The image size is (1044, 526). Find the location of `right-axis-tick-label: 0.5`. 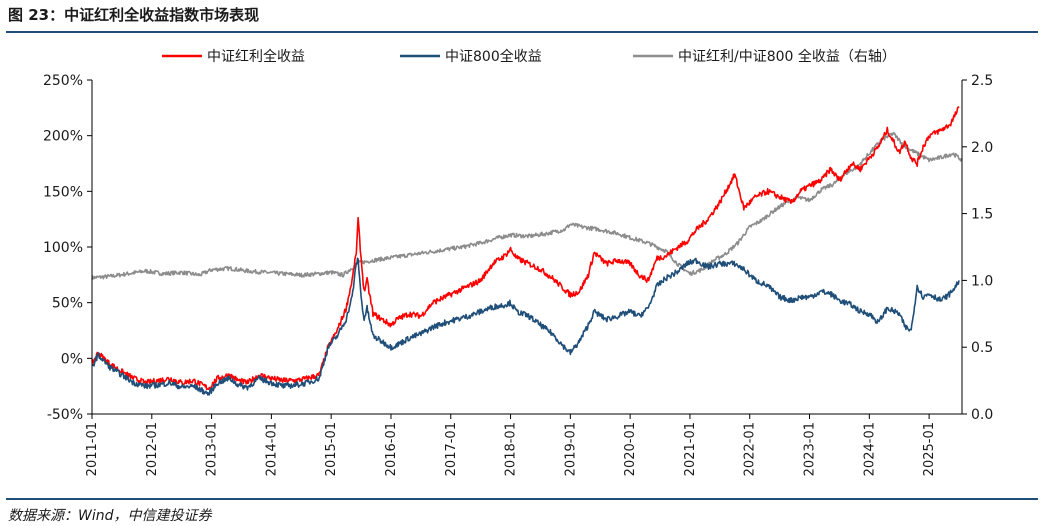

right-axis-tick-label: 0.5 is located at coordinates (982, 348).